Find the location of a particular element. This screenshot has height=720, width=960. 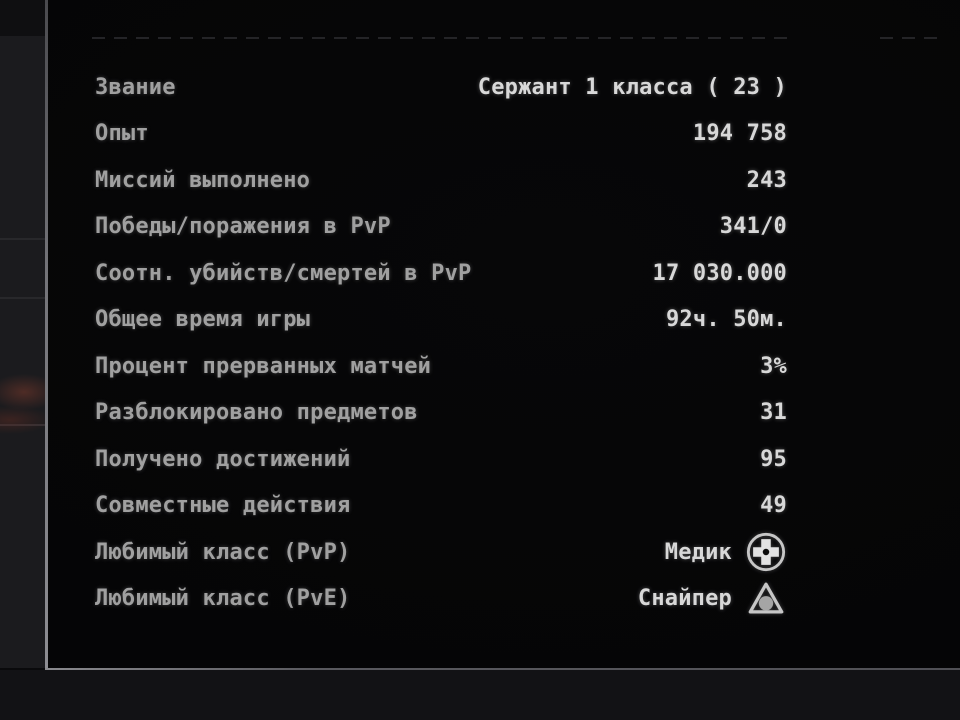

stat-value-group: Медик is located at coordinates (726, 552).